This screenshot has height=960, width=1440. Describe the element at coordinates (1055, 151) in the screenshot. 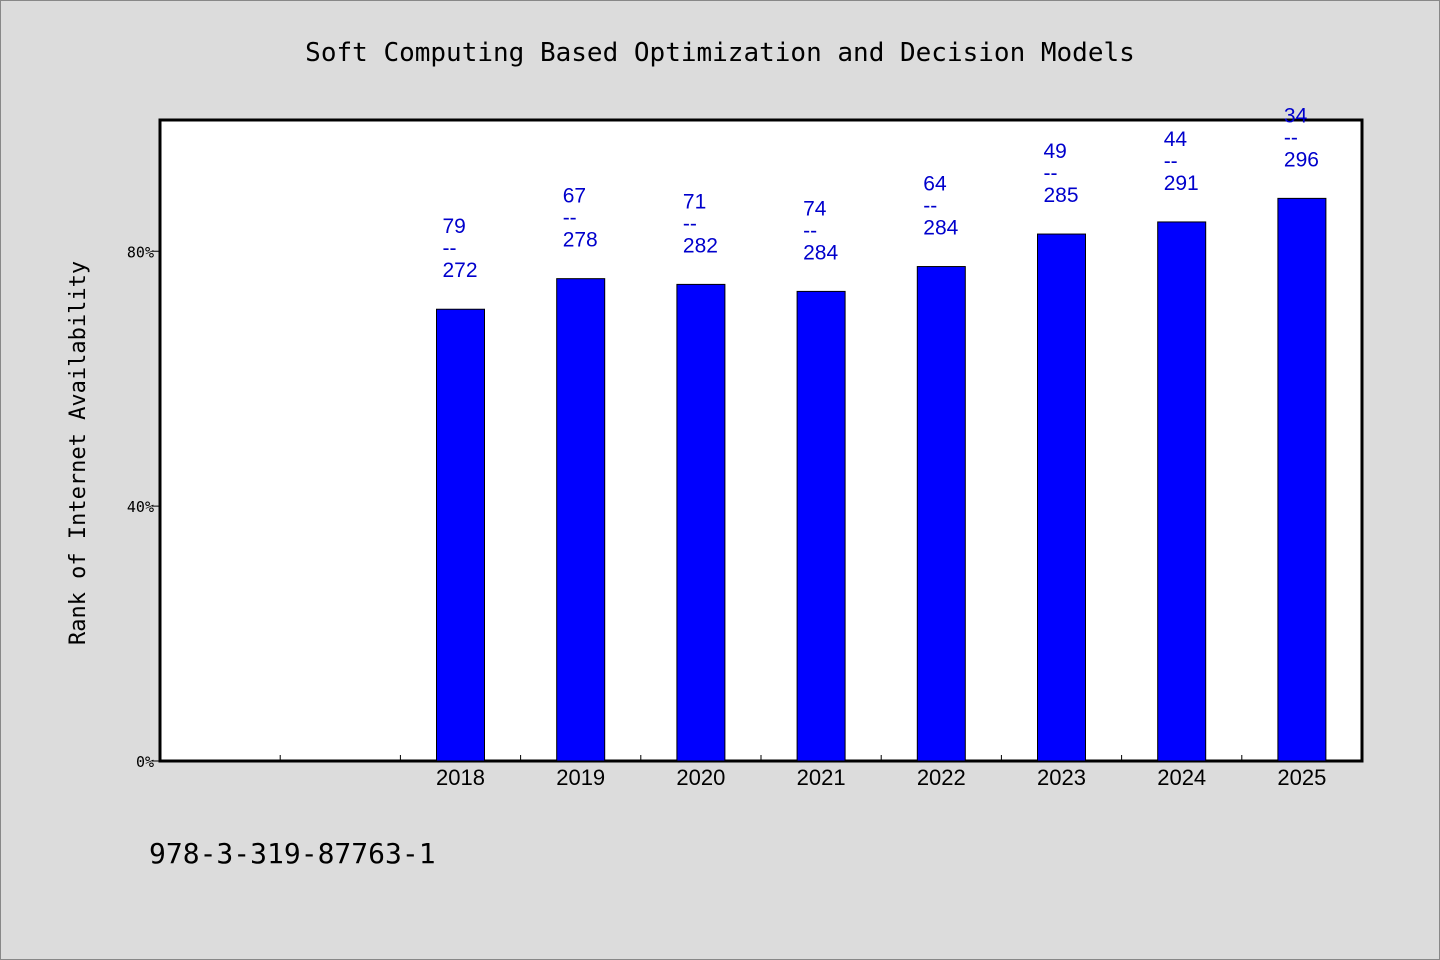

I see `data-label-top: 49` at that location.